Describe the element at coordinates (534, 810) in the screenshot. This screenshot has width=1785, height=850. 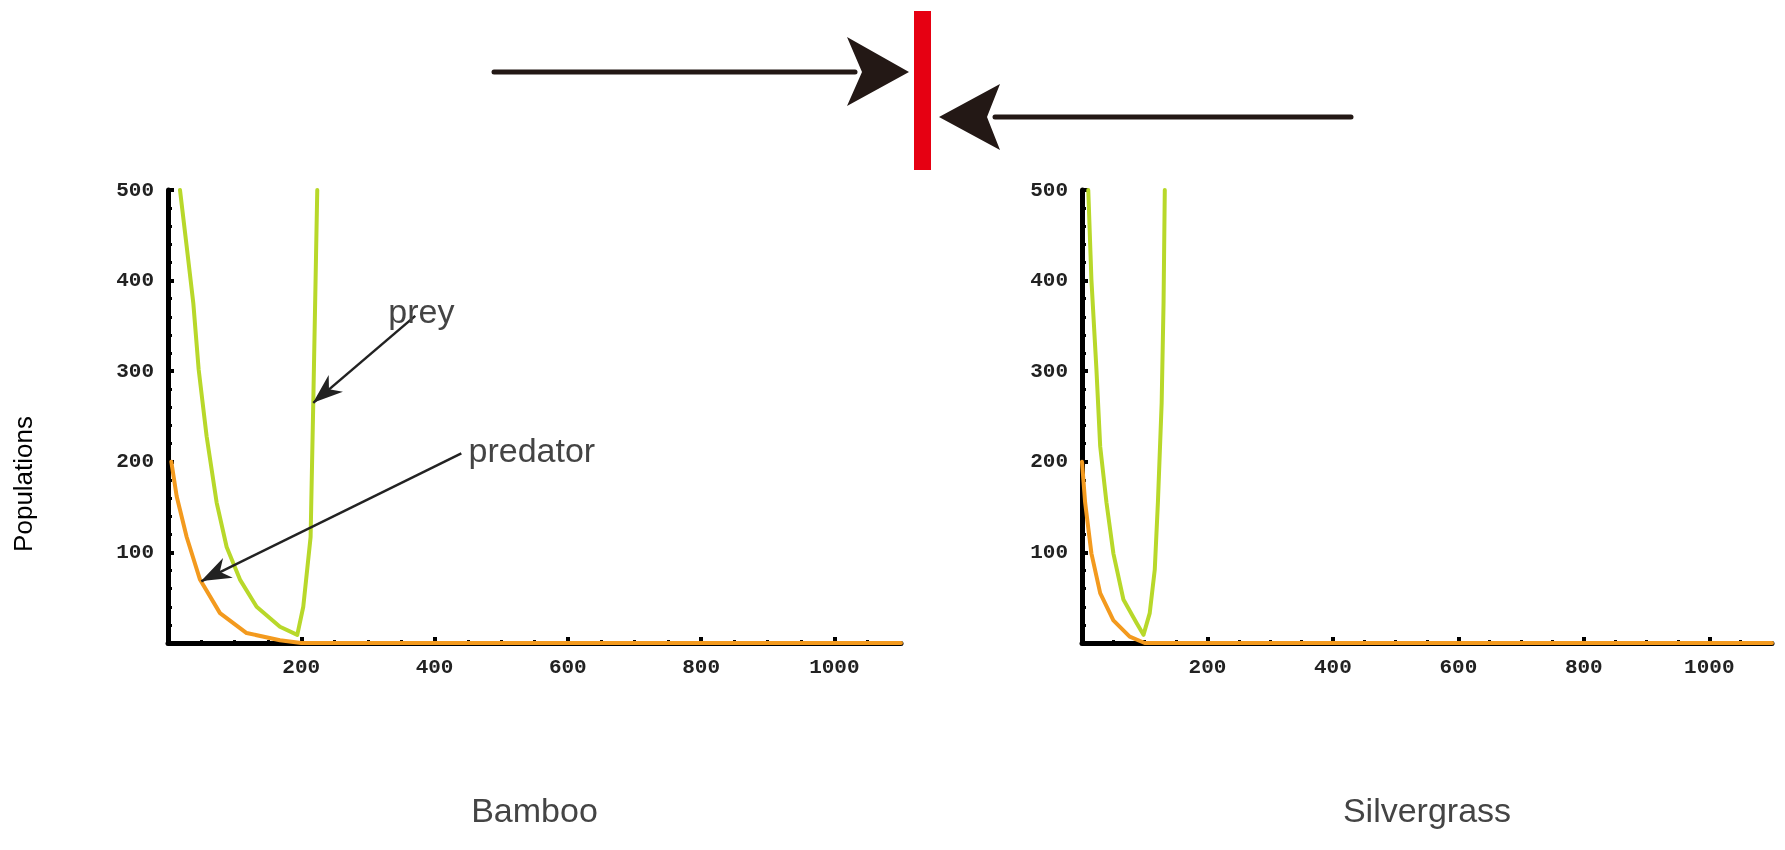
I see `x-axis-title: Bamboo` at that location.